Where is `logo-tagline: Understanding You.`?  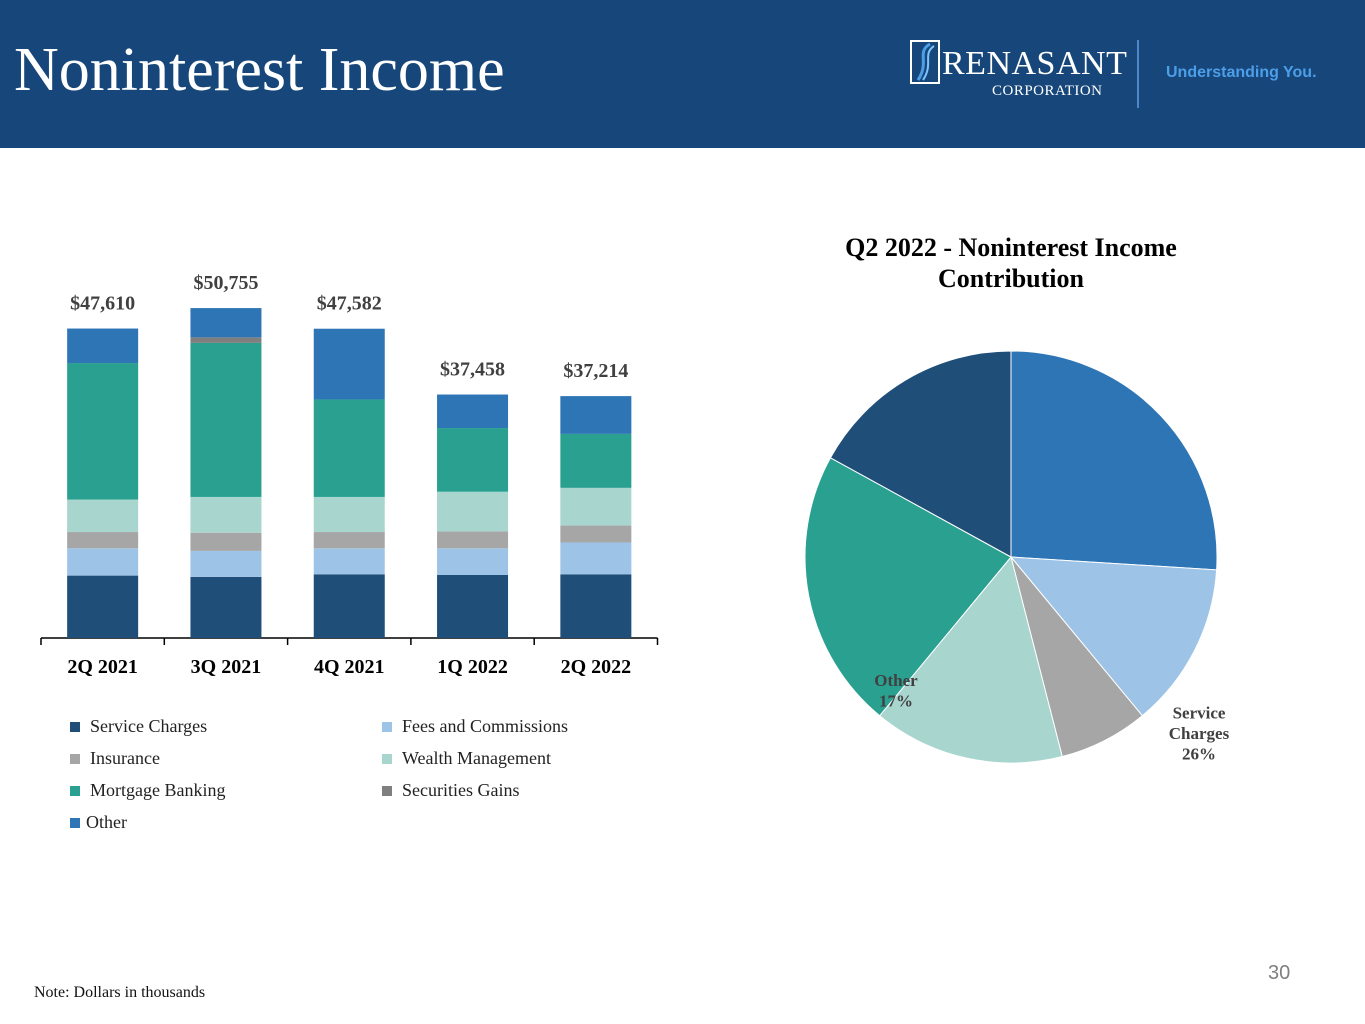
logo-tagline: Understanding You. is located at coordinates (1241, 72).